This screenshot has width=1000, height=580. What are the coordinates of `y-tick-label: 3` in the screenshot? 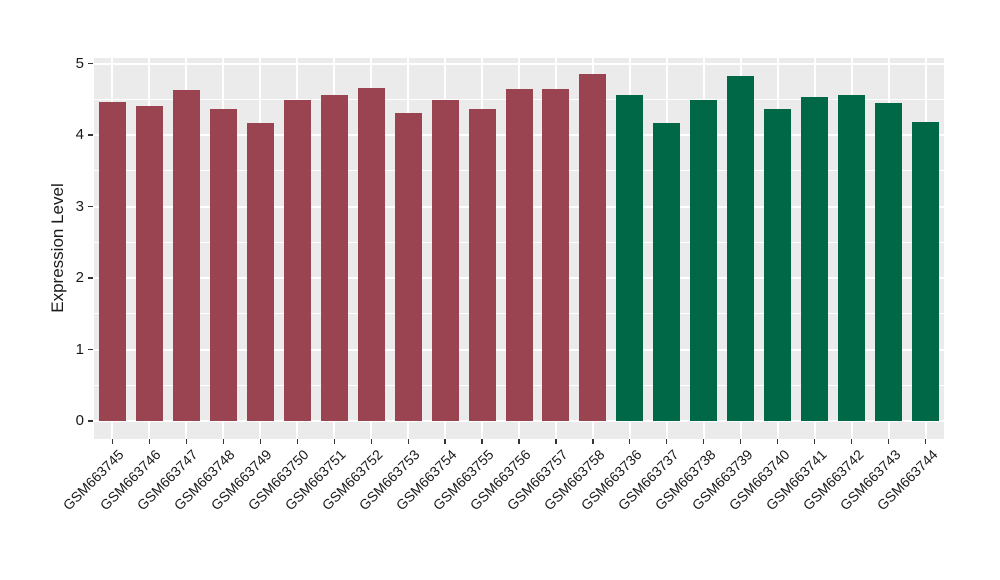 It's located at (79, 206).